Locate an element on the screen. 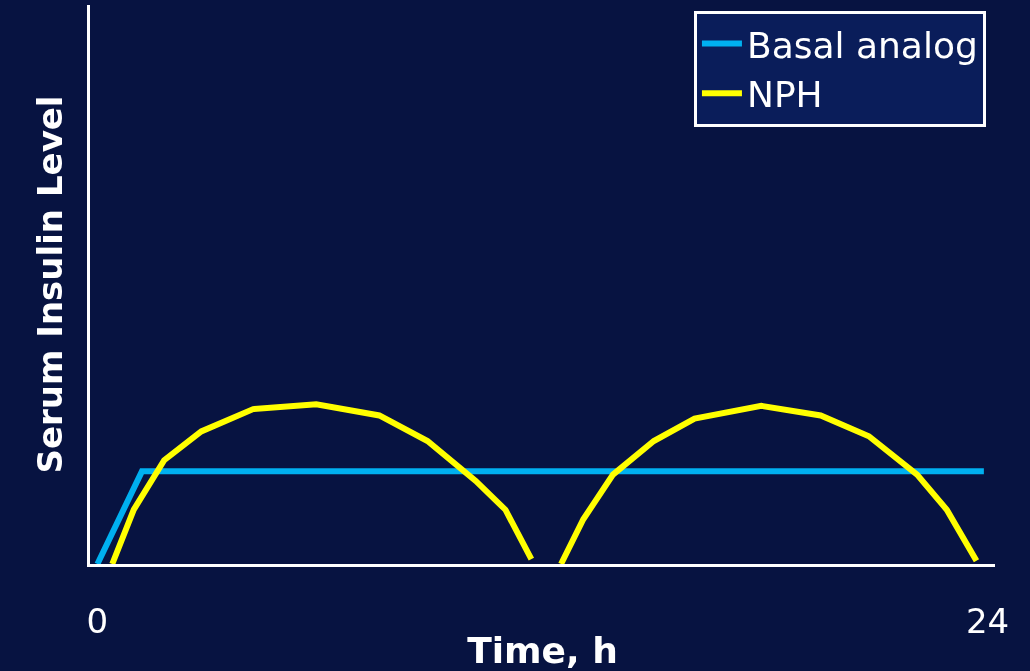 The image size is (1030, 671). legend-label: NPH is located at coordinates (784, 95).